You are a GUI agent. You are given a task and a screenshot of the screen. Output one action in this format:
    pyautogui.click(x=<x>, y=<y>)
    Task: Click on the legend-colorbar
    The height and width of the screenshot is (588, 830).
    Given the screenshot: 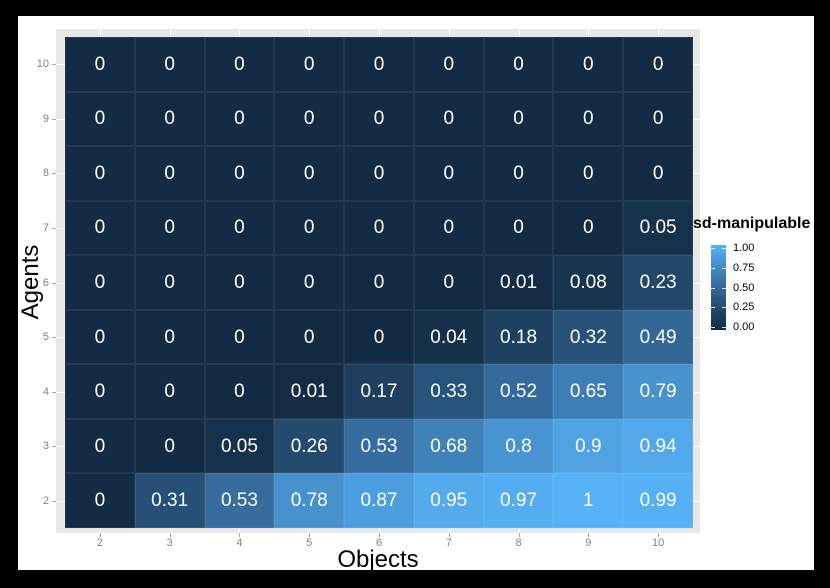 What is the action you would take?
    pyautogui.click(x=718, y=287)
    